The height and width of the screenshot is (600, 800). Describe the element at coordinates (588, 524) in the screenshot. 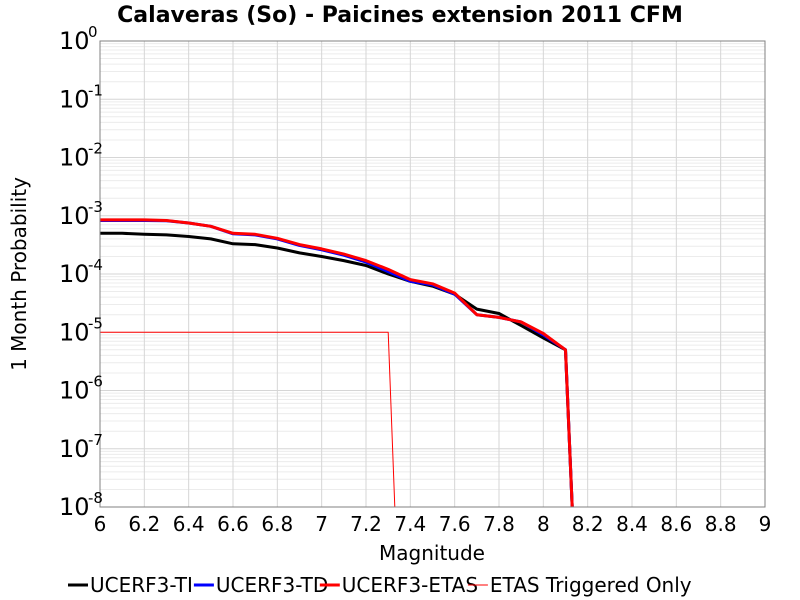

I see `x-tick-label: 8.2` at that location.